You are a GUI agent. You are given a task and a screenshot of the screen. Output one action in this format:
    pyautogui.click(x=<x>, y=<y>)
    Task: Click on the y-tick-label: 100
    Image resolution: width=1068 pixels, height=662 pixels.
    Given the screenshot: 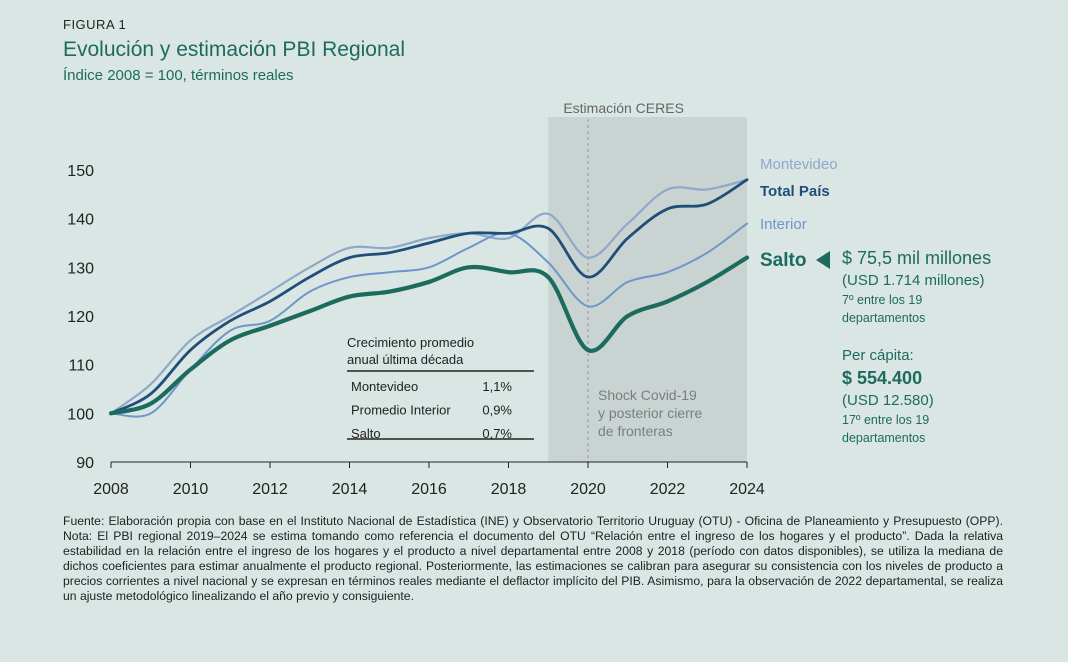 What is the action you would take?
    pyautogui.click(x=80, y=414)
    